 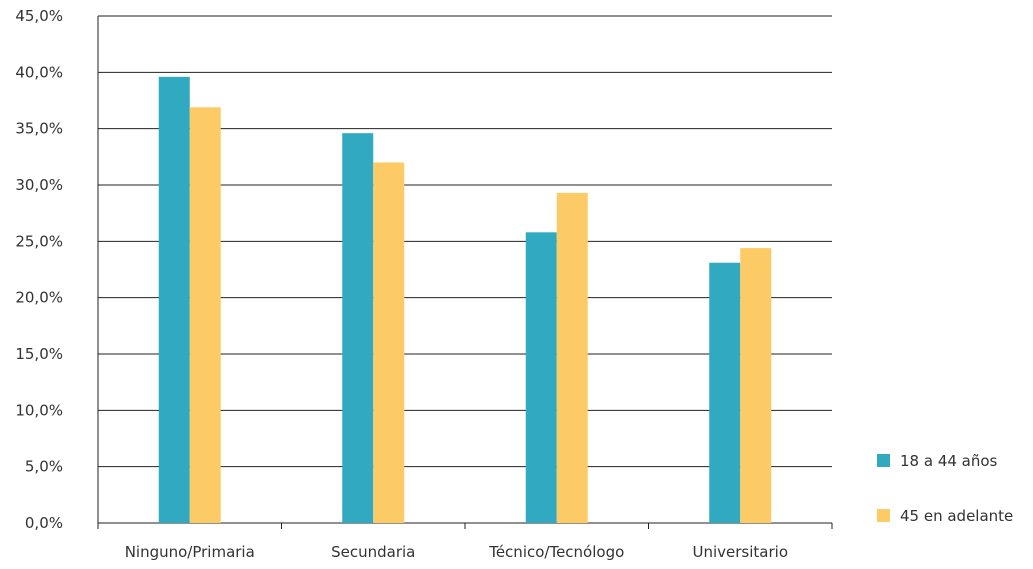 I want to click on x-category-label: Ninguno/Primaria, so click(x=190, y=552).